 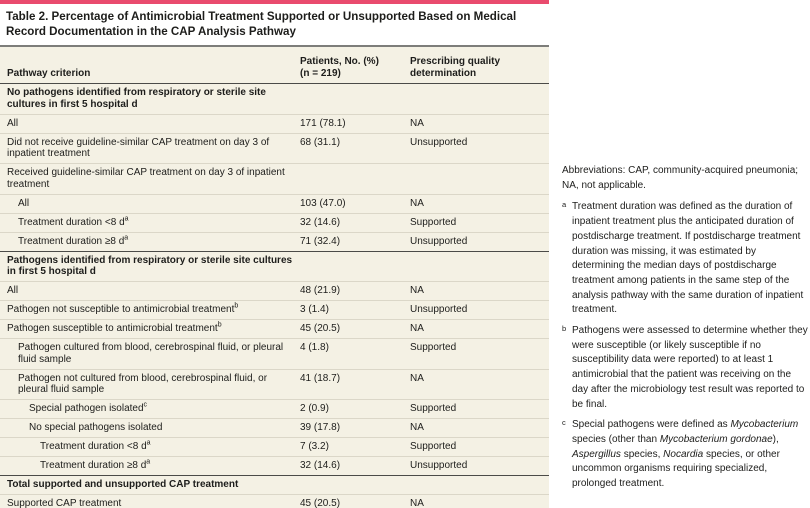 I want to click on table-row: Treatment duration <8 da 7 (3.2) Supported, so click(x=274, y=446).